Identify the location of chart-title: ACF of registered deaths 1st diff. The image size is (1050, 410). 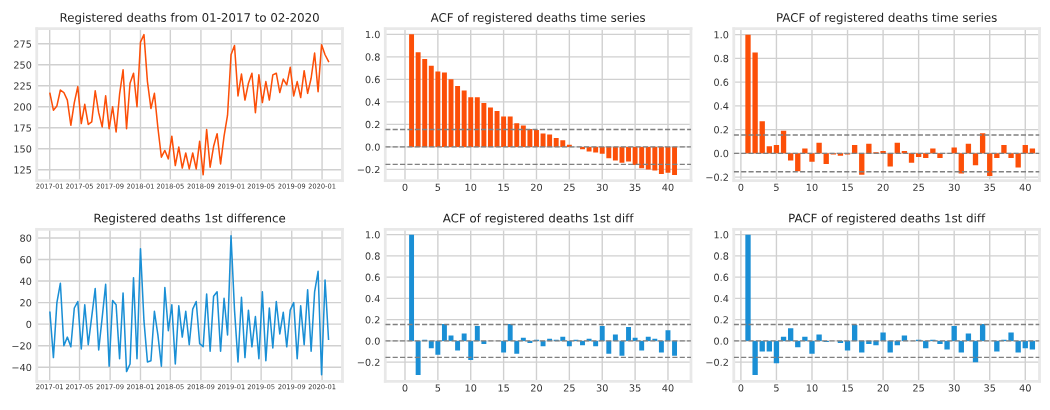
(538, 219).